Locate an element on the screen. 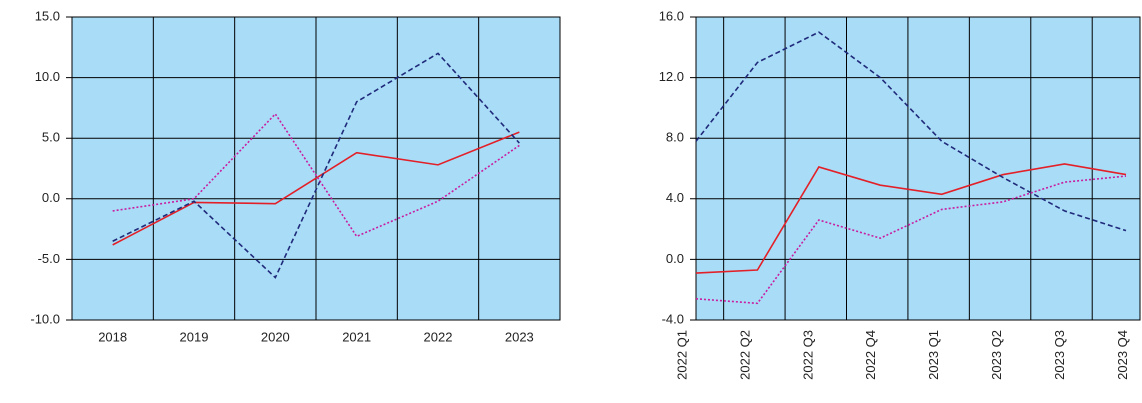 This screenshot has height=403, width=1142. y-tick-label: 4.0 is located at coordinates (675, 197).